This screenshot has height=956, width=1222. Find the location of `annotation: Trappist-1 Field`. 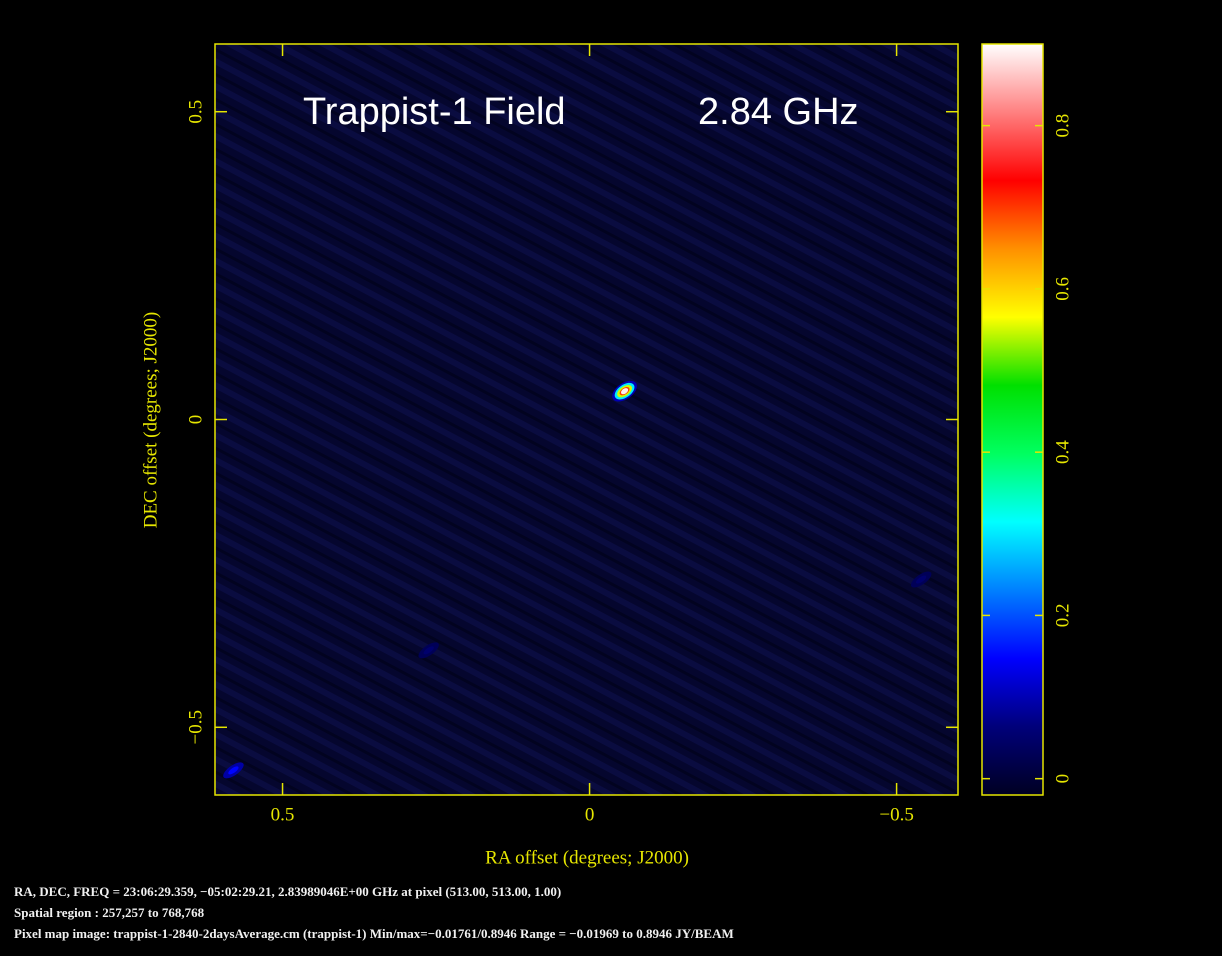

annotation: Trappist-1 Field is located at coordinates (434, 112).